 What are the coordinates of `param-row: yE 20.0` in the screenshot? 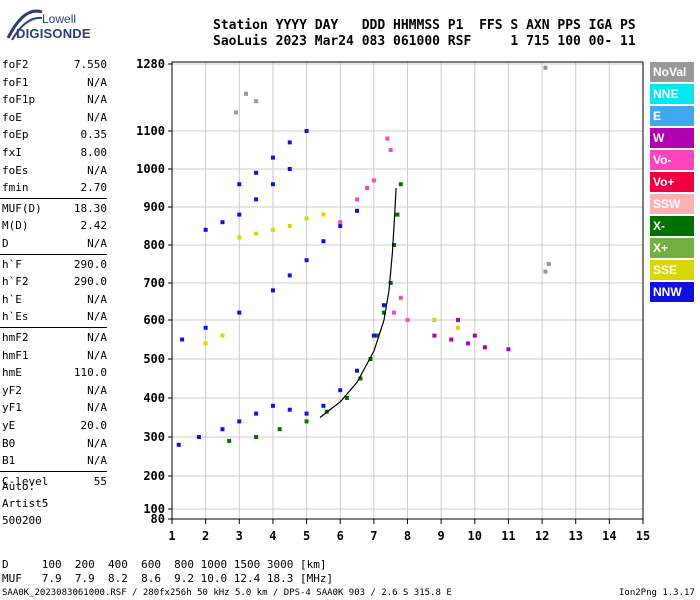 It's located at (54, 425).